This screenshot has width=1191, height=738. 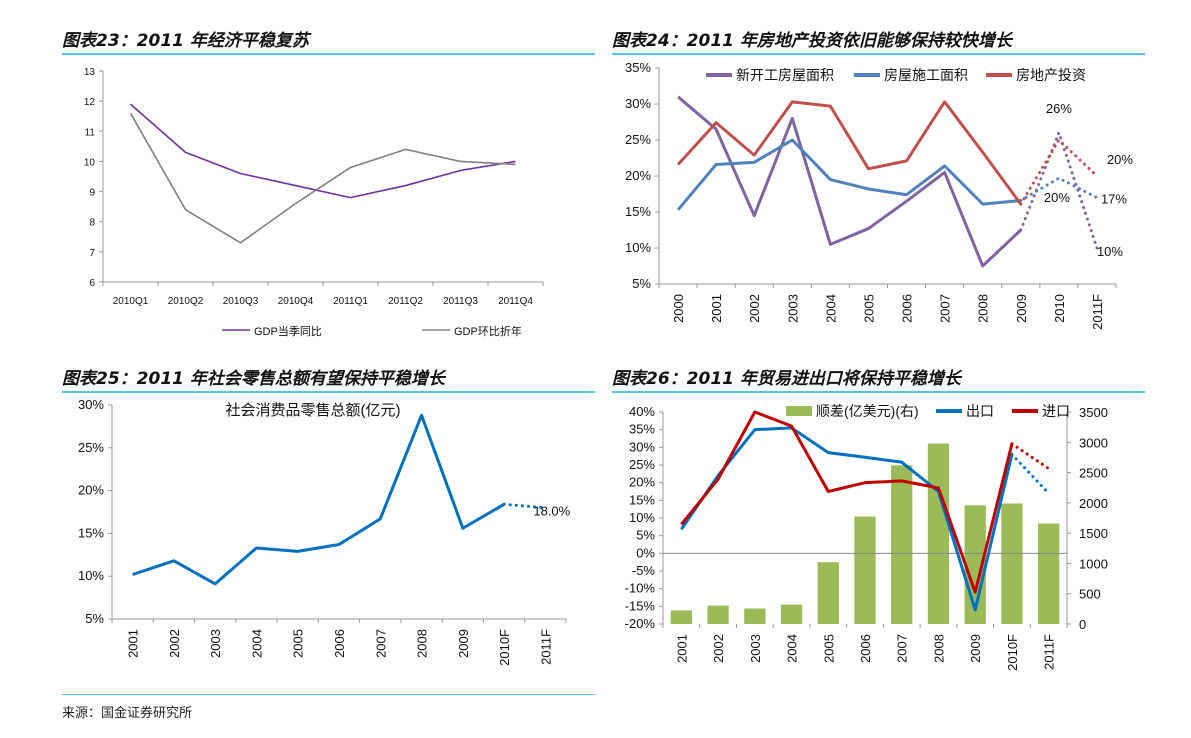 I want to click on x-tick-label: 2010Q1, so click(x=131, y=301).